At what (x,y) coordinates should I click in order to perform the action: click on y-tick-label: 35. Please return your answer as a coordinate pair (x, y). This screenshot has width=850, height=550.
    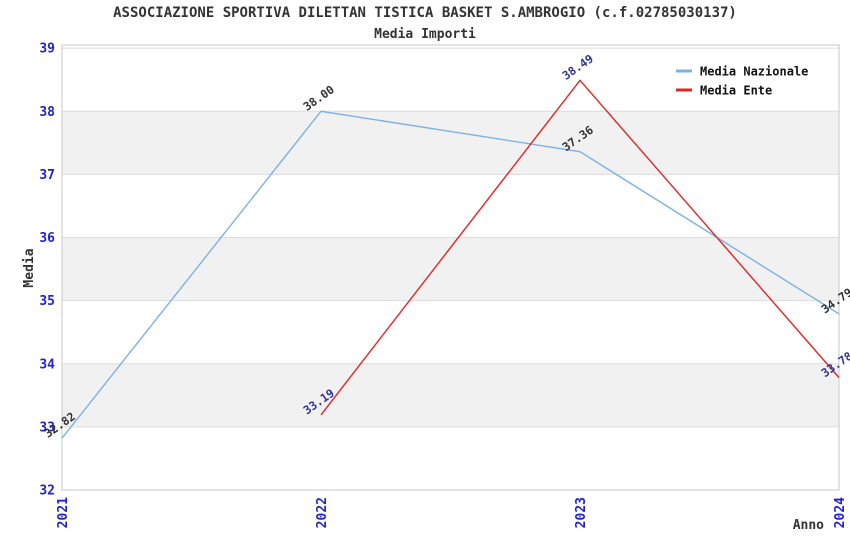
    Looking at the image, I should click on (47, 301).